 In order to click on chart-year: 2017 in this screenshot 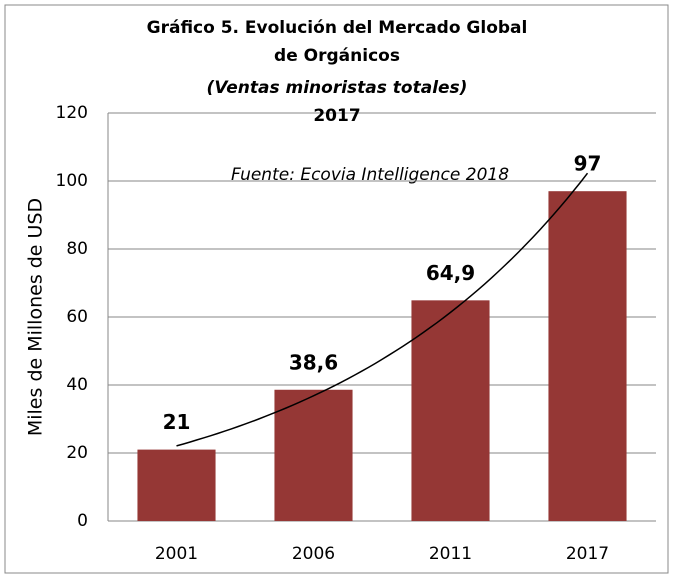, I will do `click(337, 116)`.